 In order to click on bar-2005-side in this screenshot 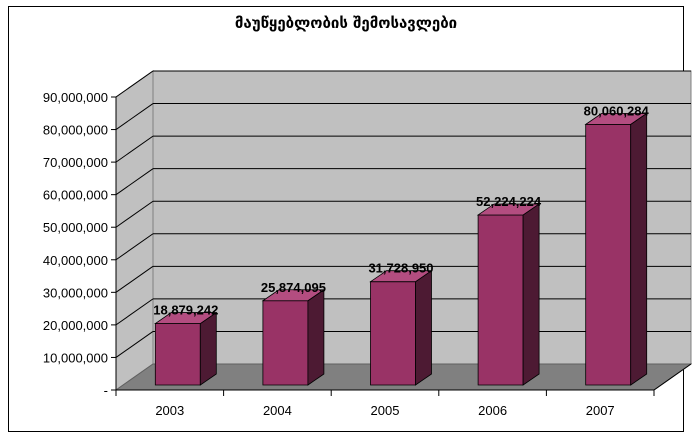, I will do `click(423, 327)`.